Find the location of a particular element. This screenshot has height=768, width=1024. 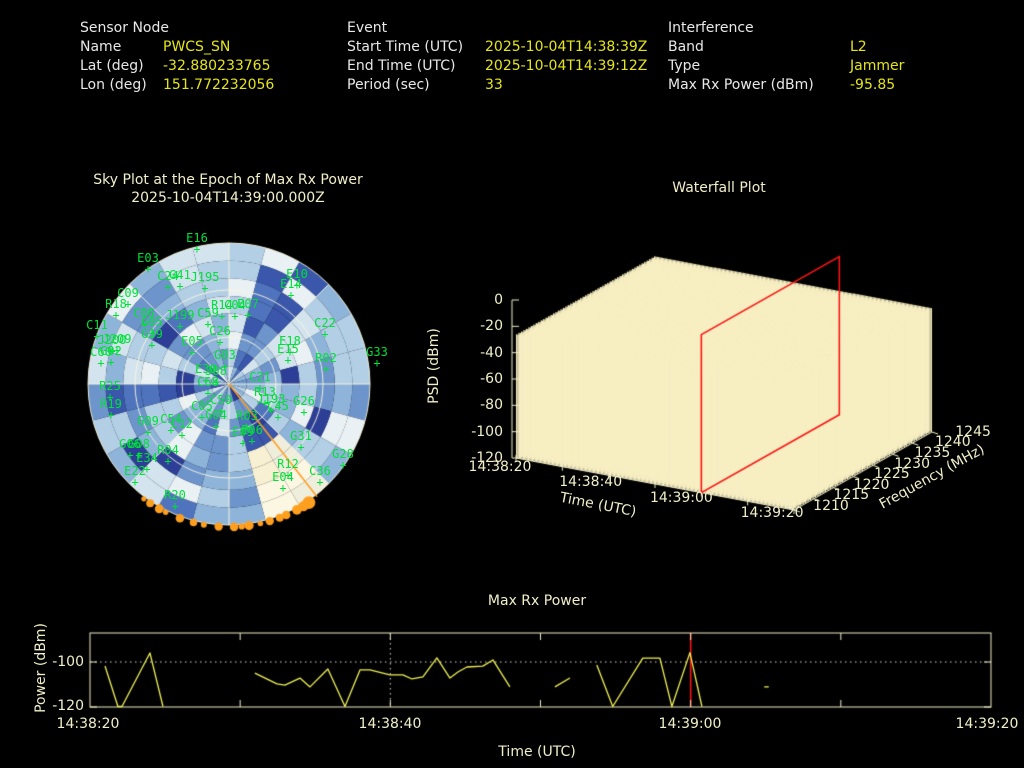

satellite-label: G28 is located at coordinates (343, 454).